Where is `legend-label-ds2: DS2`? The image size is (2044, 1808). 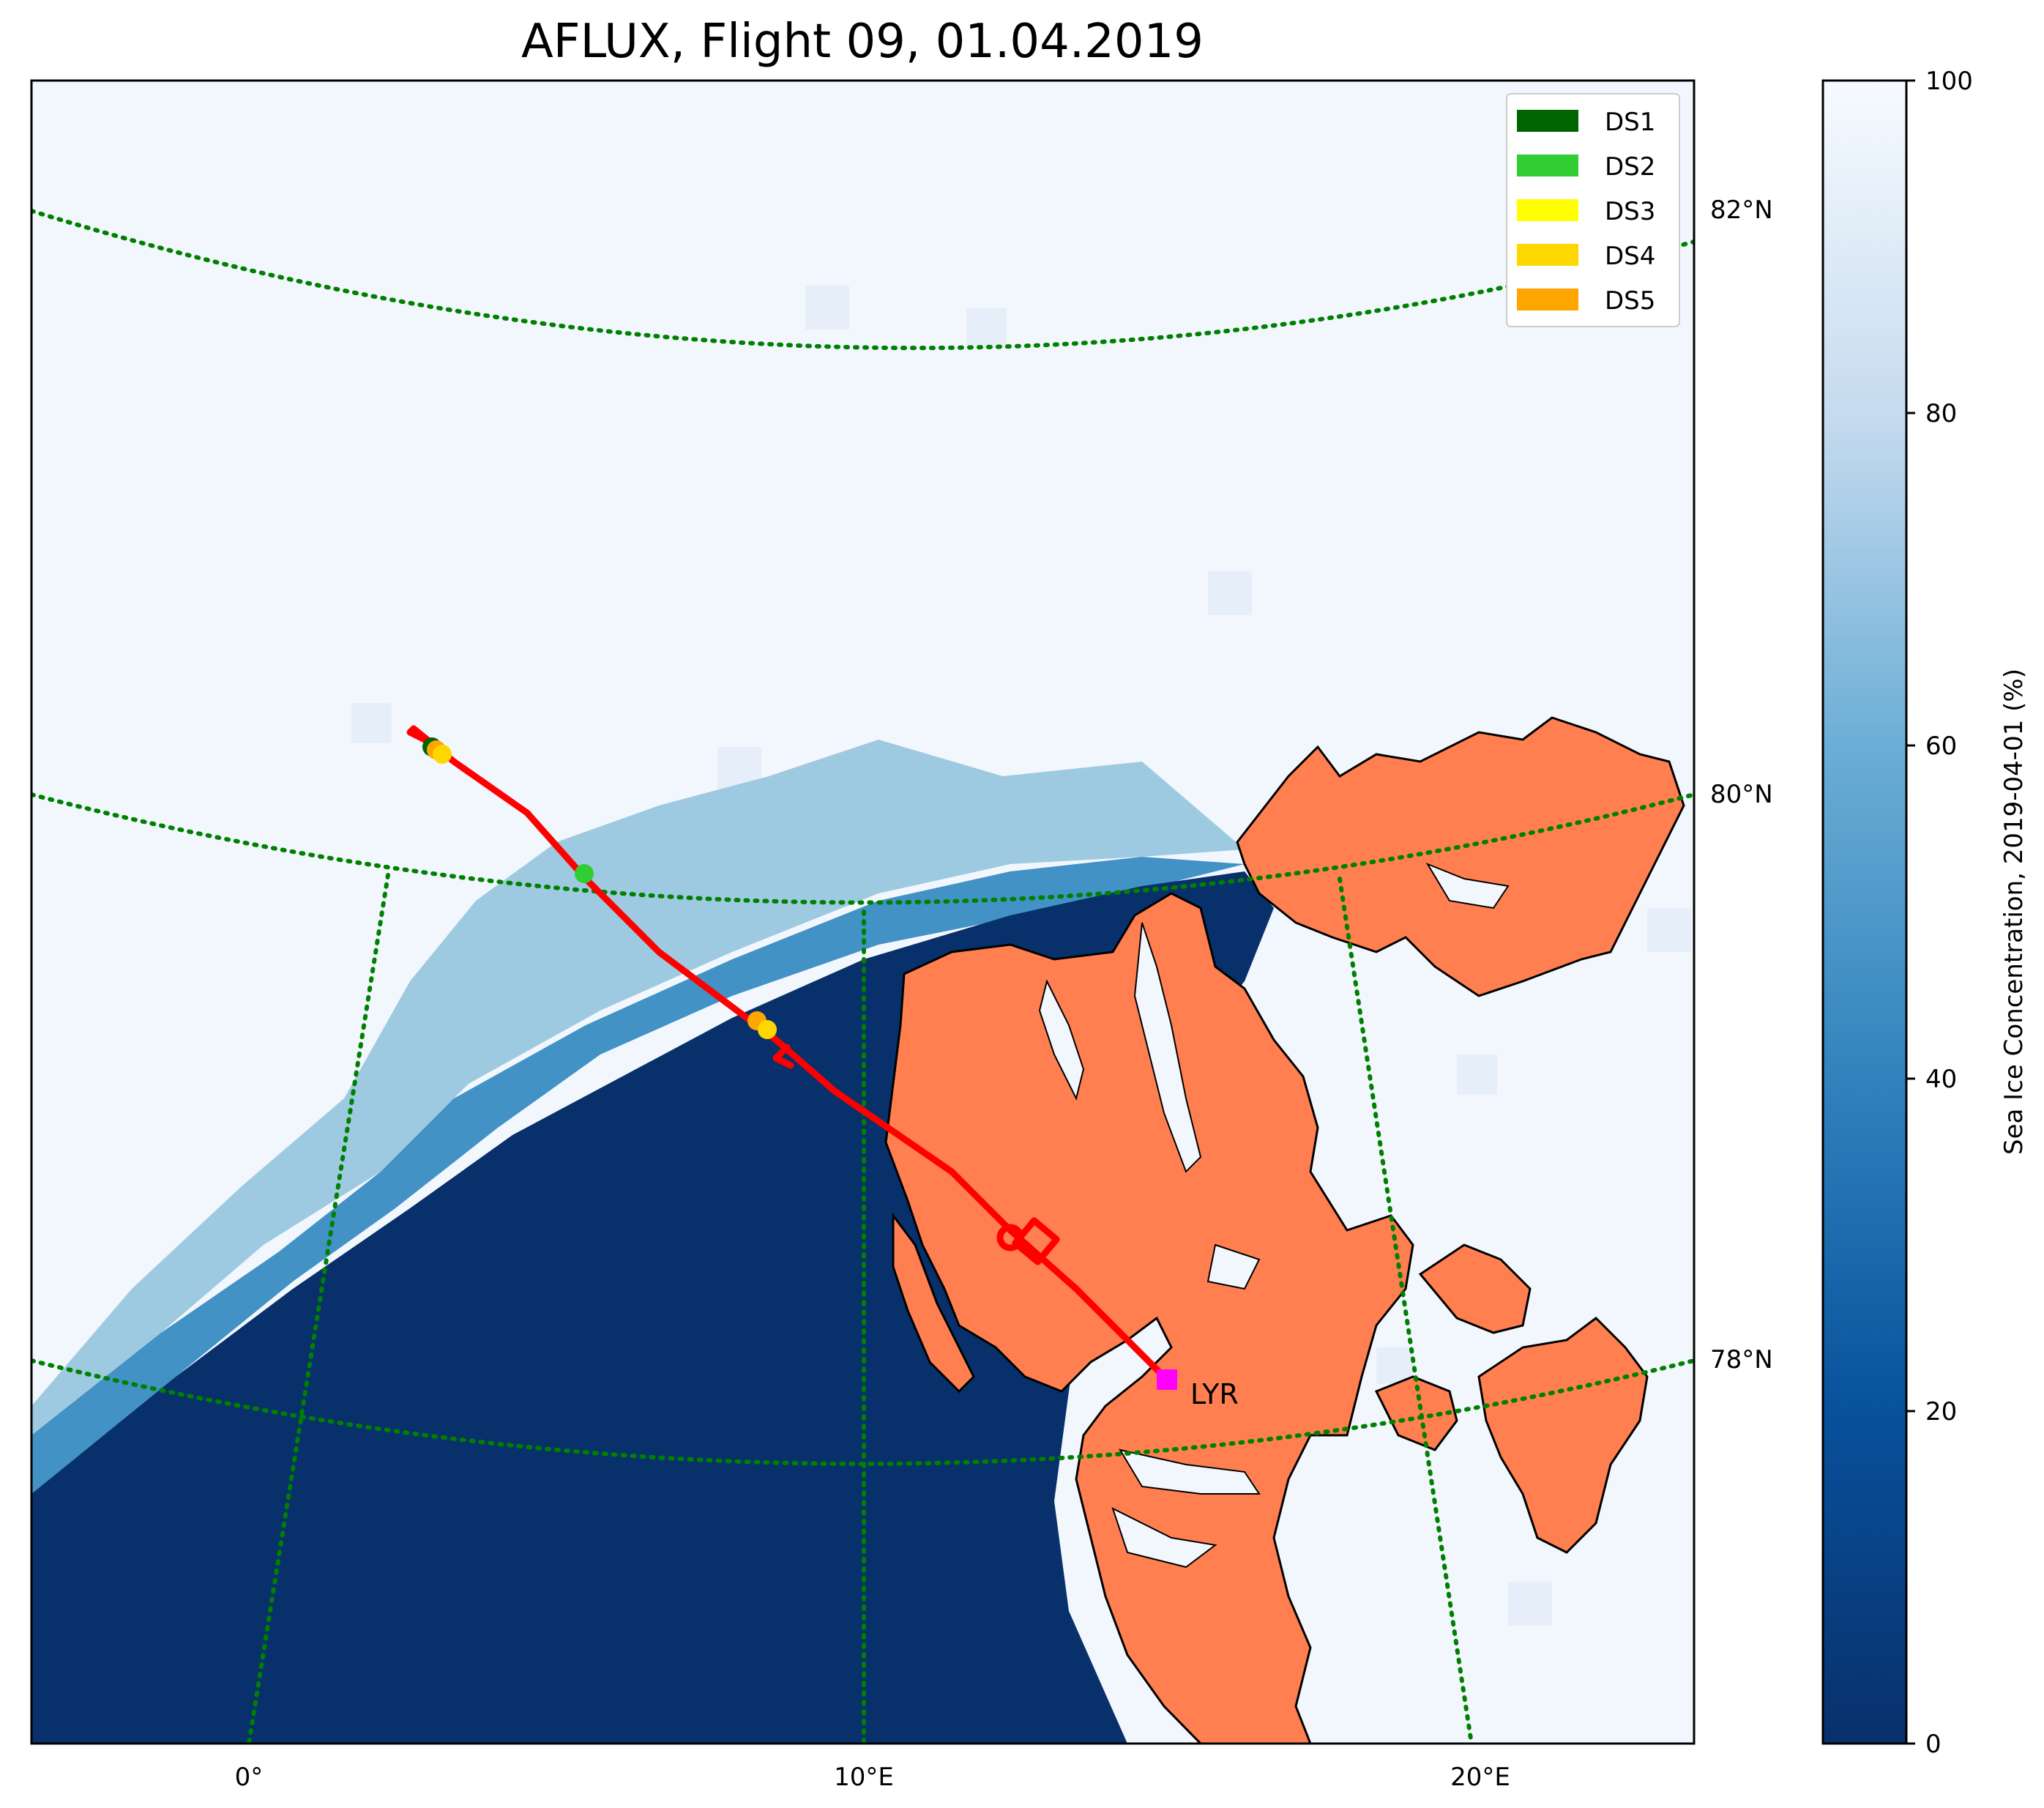 legend-label-ds2: DS2 is located at coordinates (1630, 167).